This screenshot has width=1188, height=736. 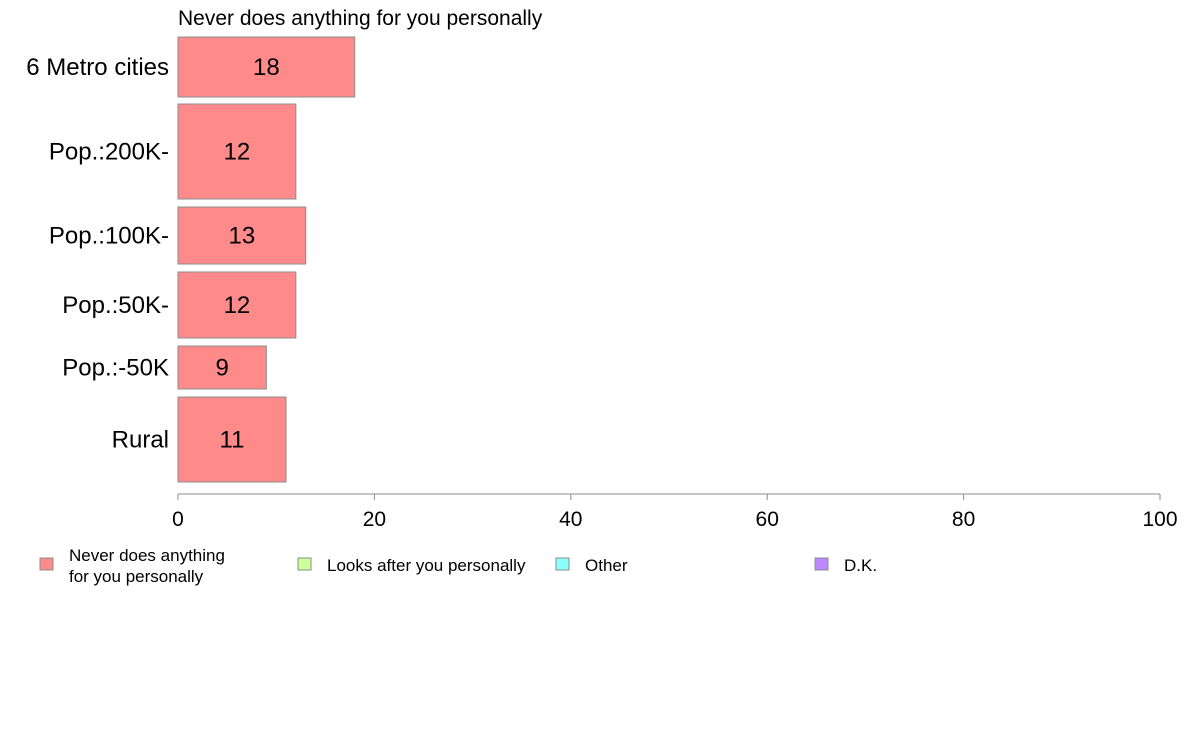 I want to click on x-tick-label: 60, so click(x=767, y=519).